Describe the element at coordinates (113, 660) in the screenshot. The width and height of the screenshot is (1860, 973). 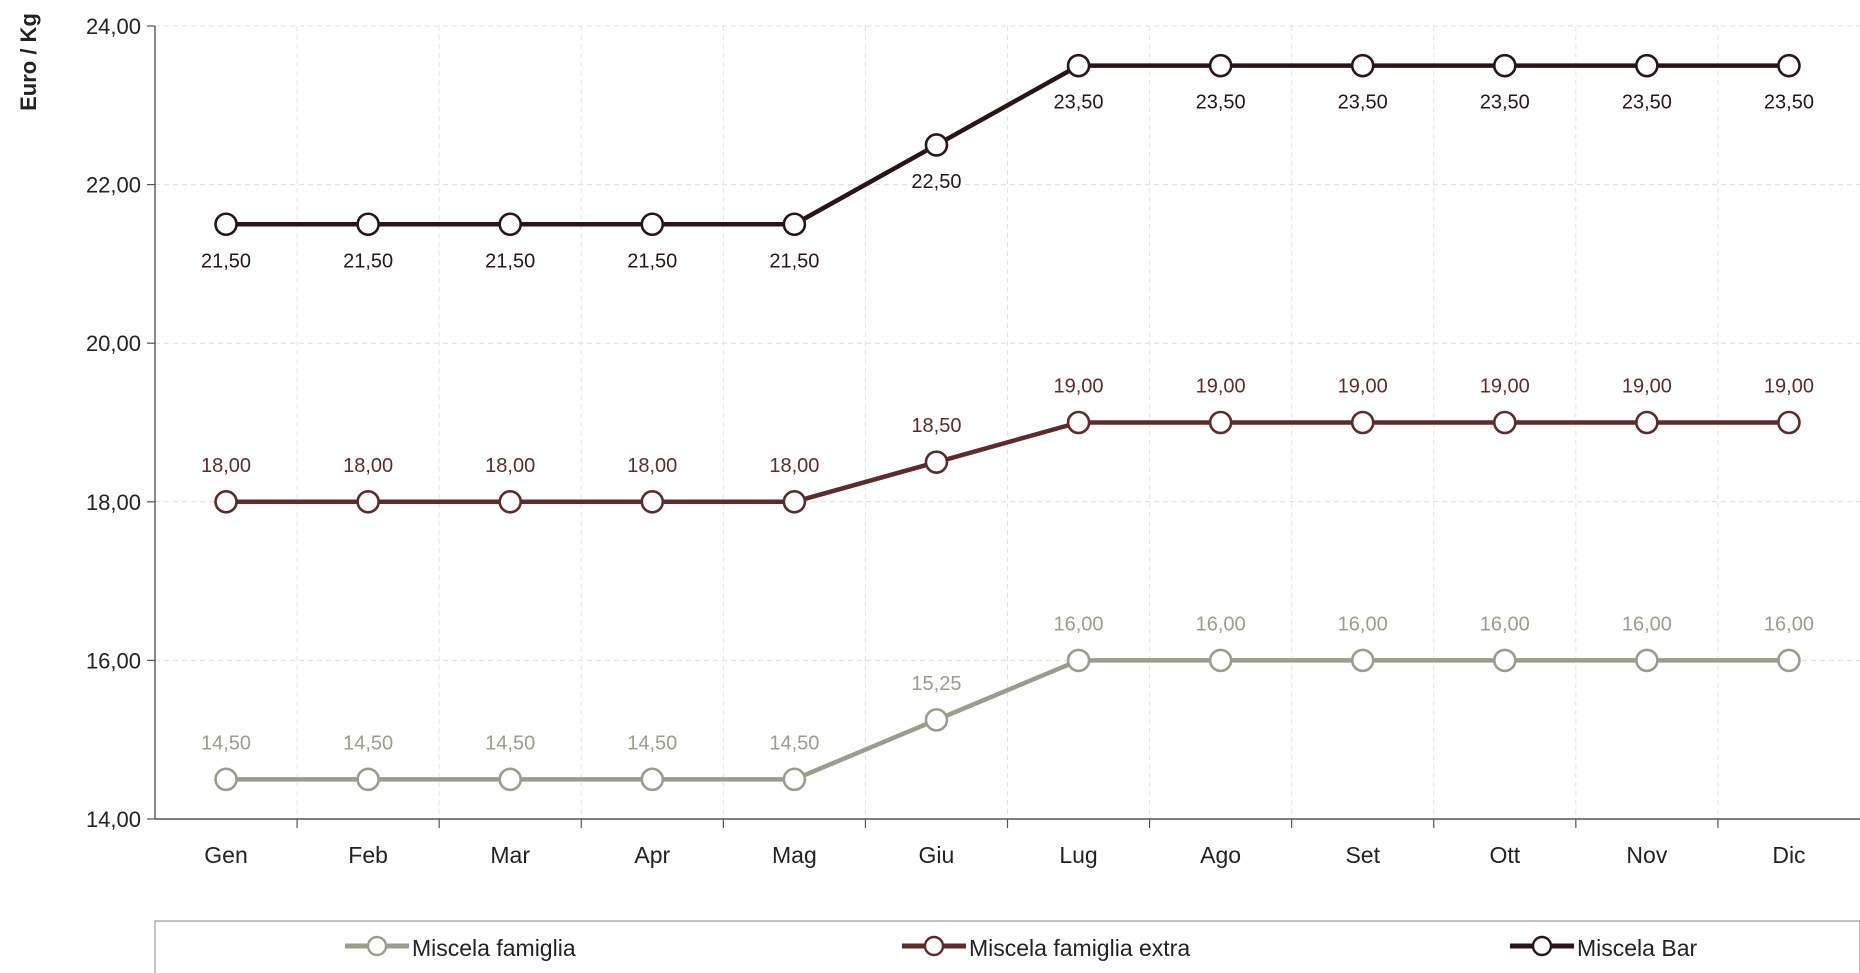
I see `y-tick-label: 16,00` at that location.